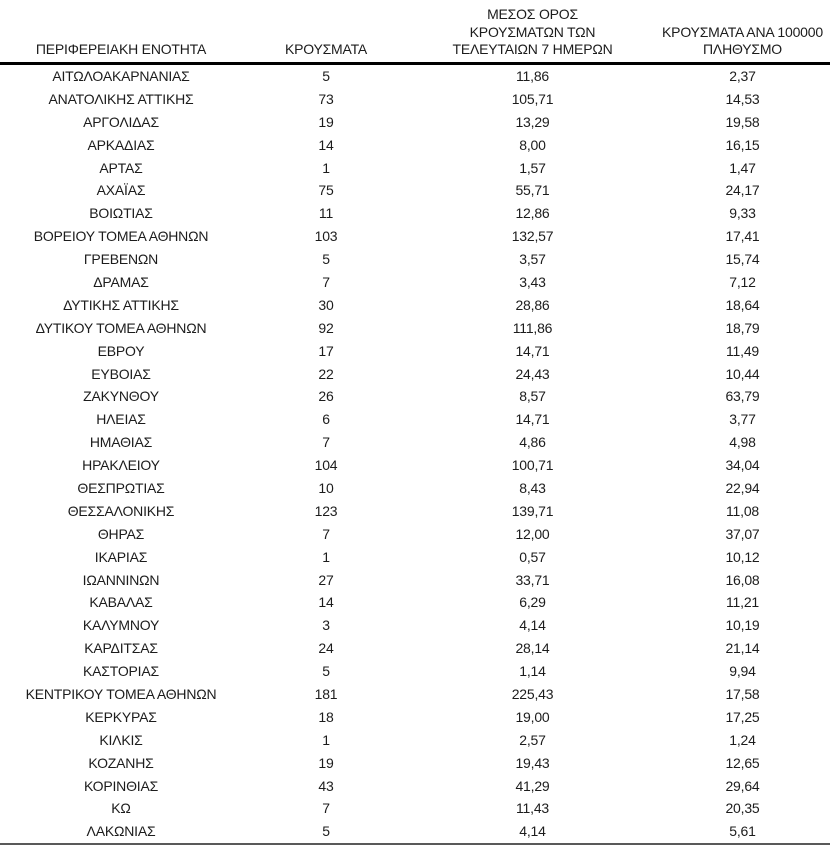 This screenshot has height=854, width=830. Describe the element at coordinates (121, 281) in the screenshot. I see `cell-region: ΔΡΑΜΑΣ` at that location.